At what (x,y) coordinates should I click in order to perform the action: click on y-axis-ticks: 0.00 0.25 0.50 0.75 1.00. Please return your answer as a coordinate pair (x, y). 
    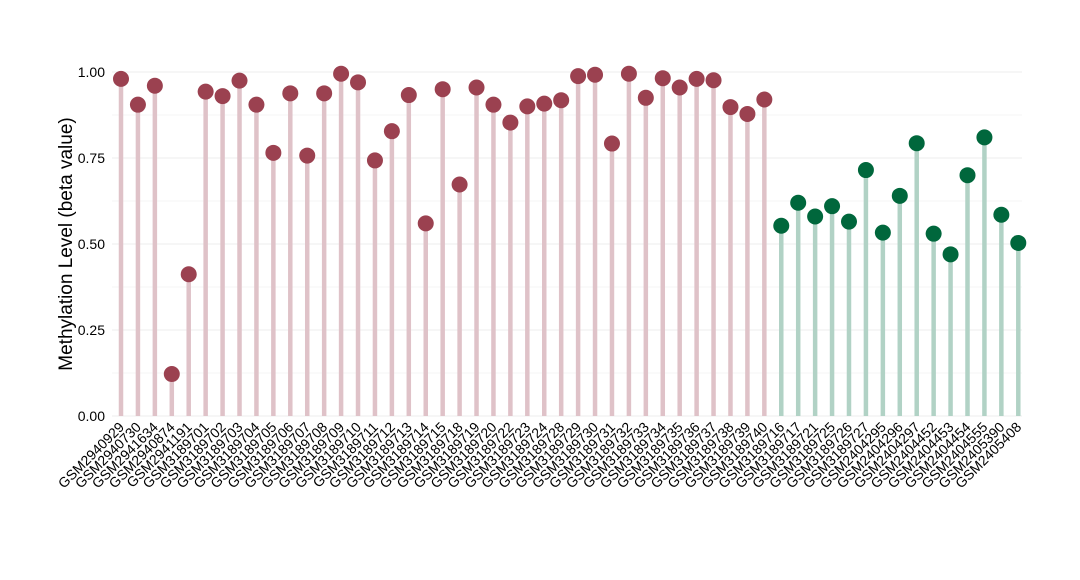
    Looking at the image, I should click on (91, 244).